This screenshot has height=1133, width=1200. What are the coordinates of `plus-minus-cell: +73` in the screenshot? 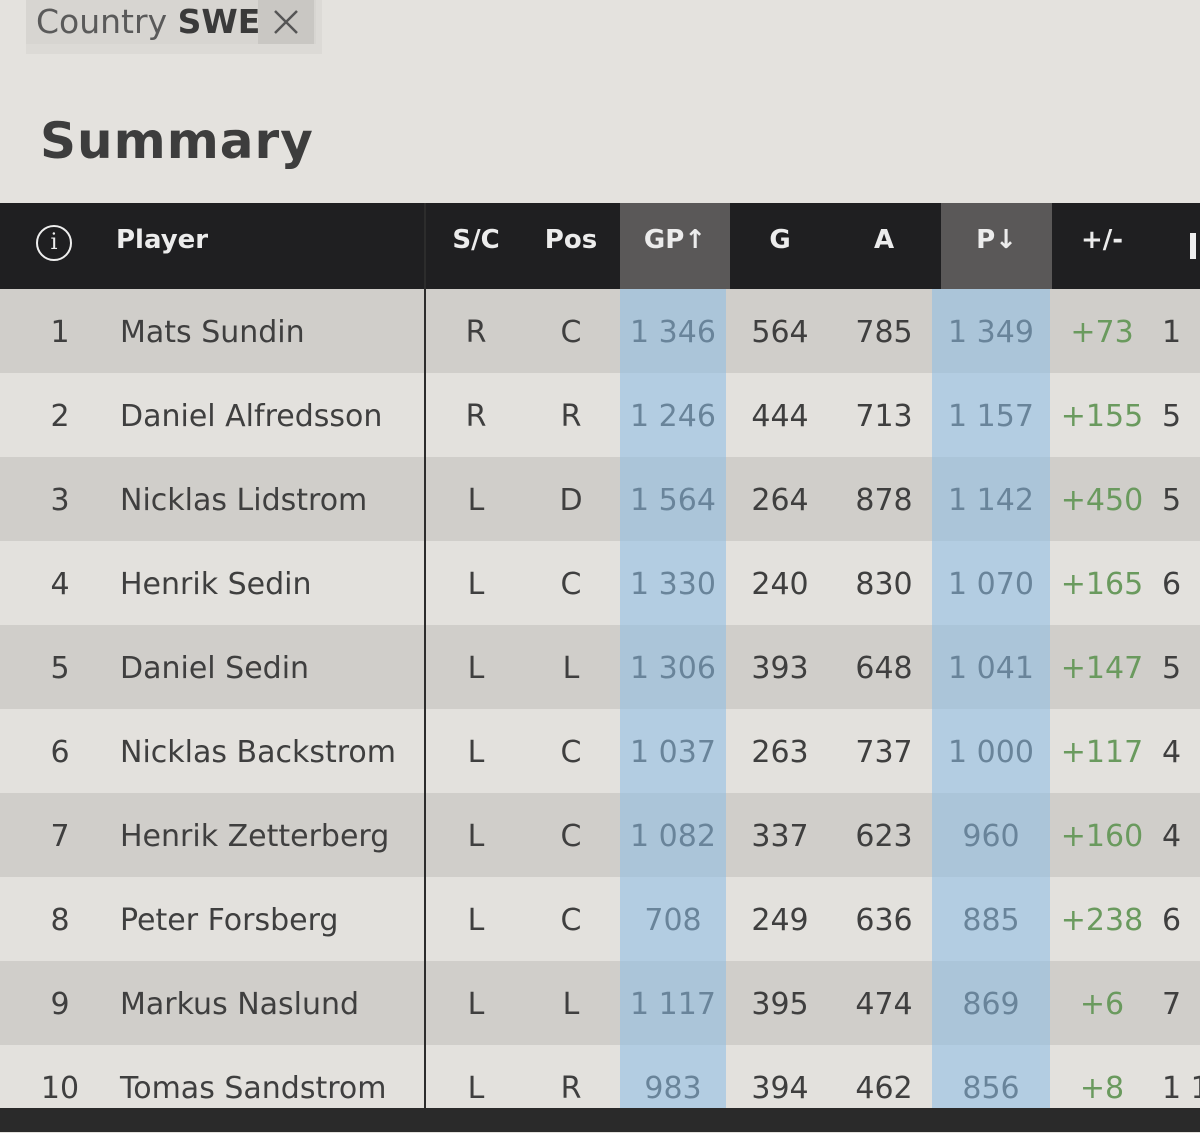 It's located at (1102, 332).